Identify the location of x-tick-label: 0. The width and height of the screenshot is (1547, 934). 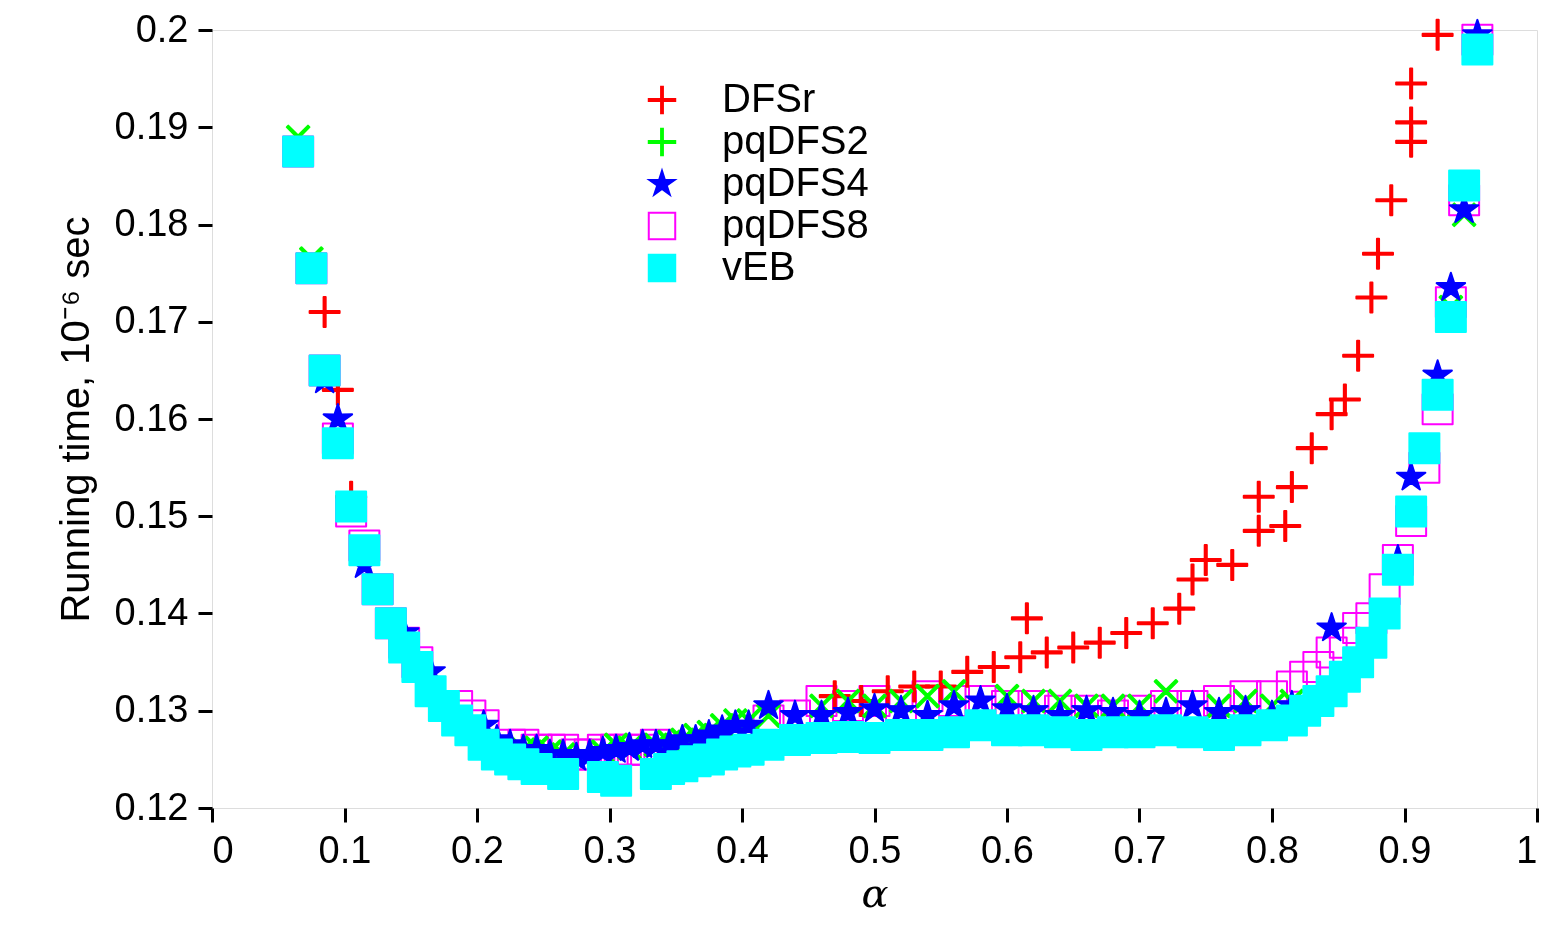
(223, 849).